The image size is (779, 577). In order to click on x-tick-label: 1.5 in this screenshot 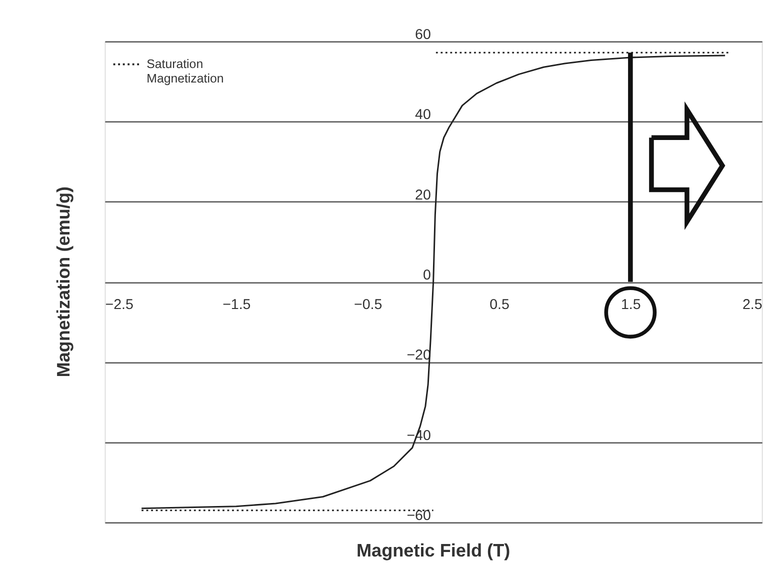, I will do `click(630, 305)`.